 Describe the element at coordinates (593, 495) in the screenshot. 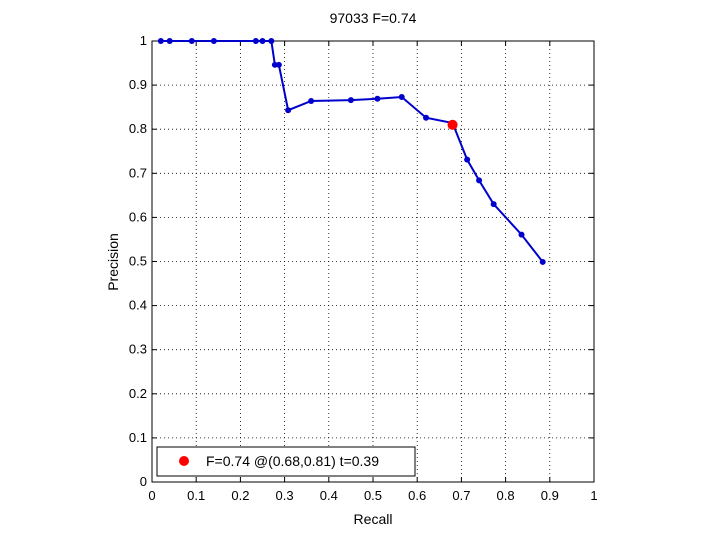

I see `x-tick-label: 1` at that location.